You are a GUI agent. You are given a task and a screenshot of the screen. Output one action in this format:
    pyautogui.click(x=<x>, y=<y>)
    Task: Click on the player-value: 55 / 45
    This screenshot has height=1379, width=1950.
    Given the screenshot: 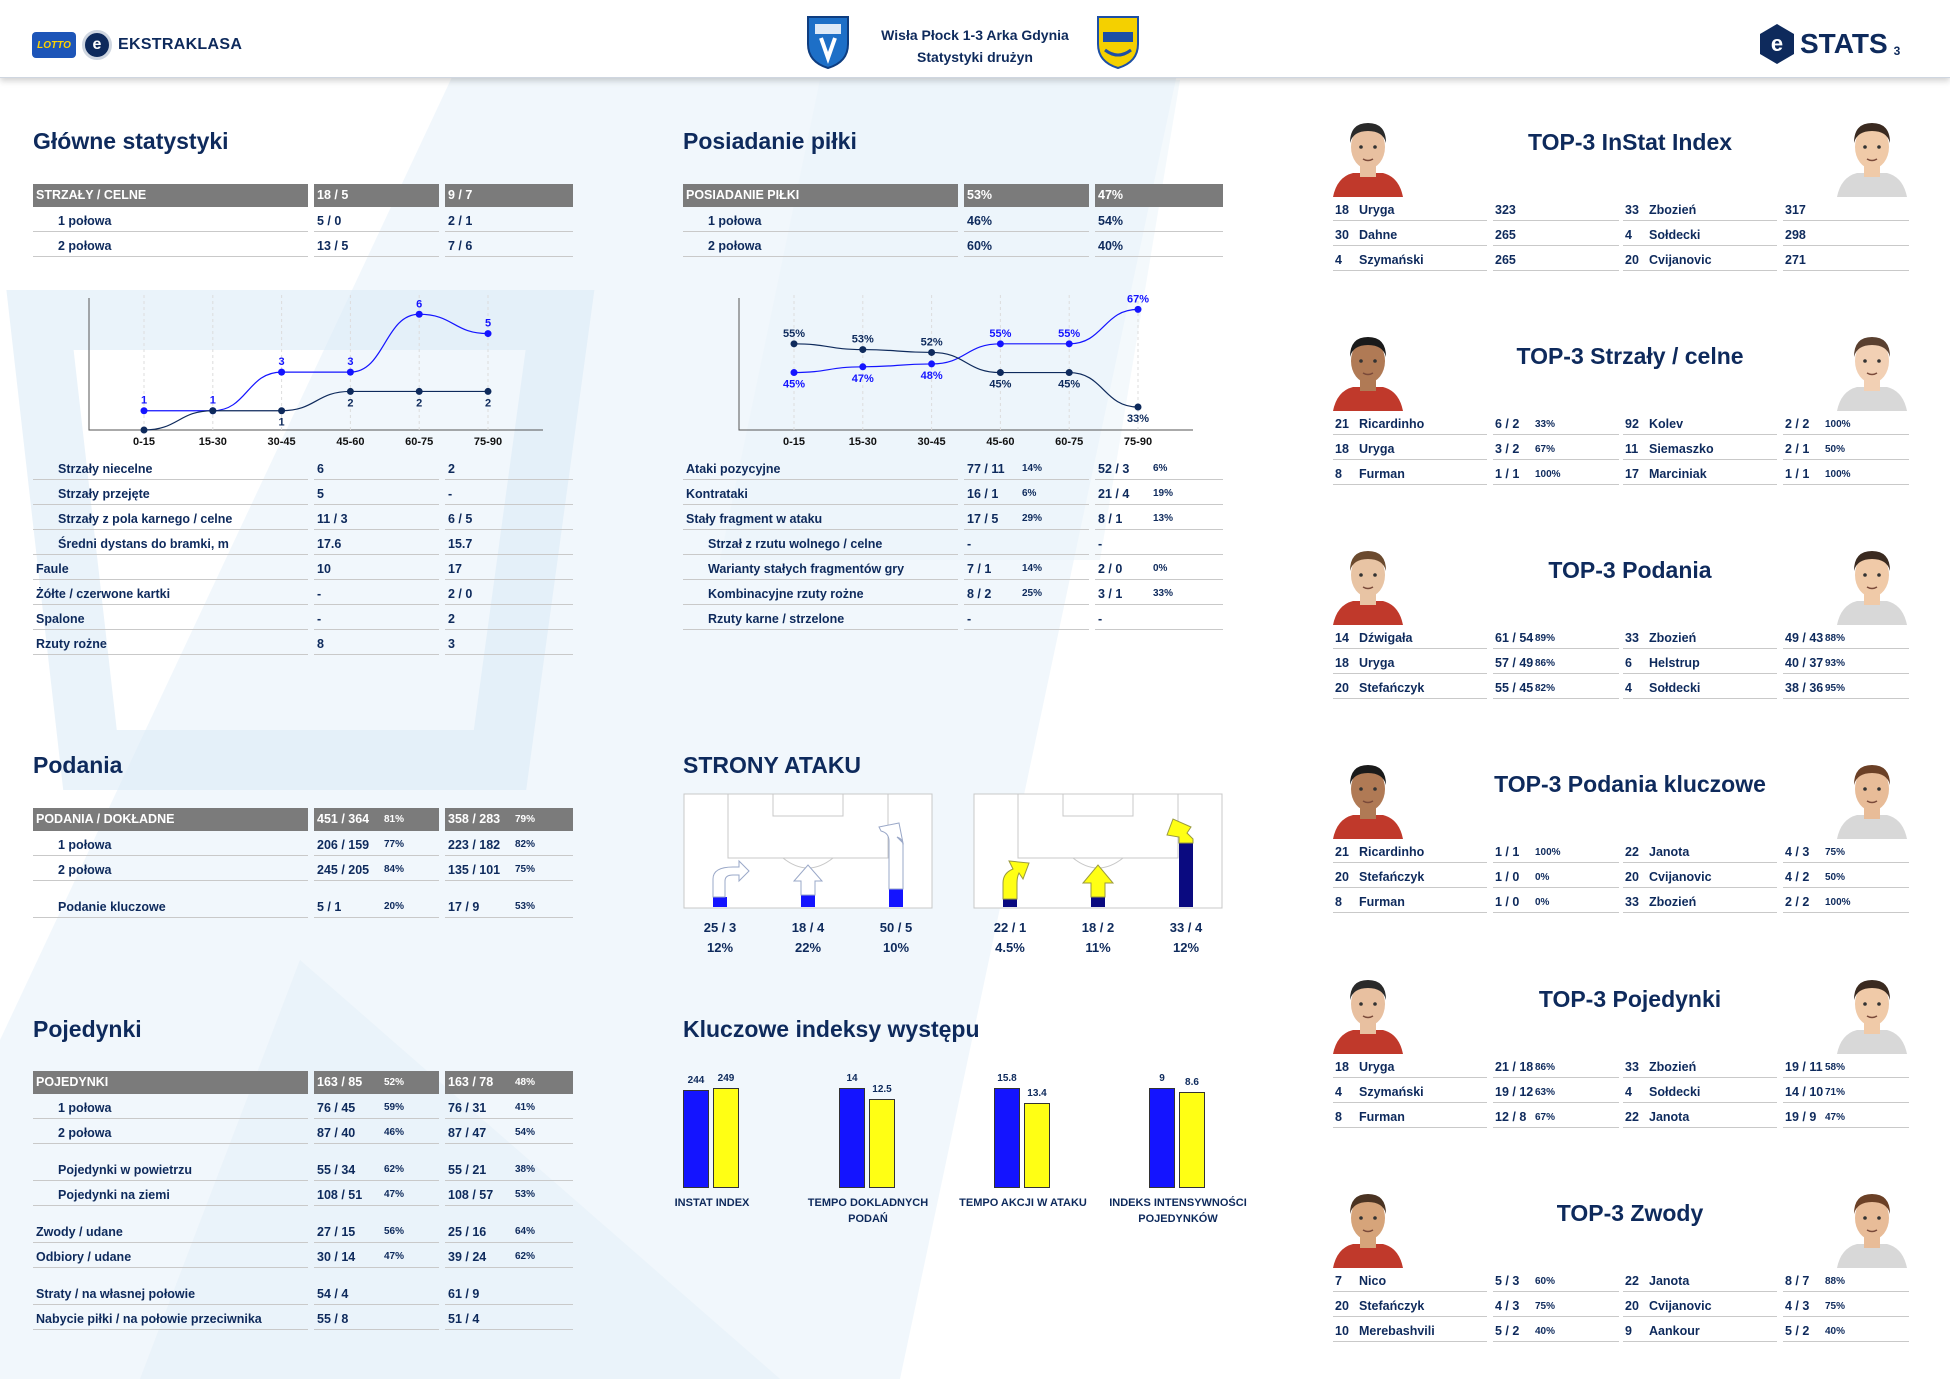 What is the action you would take?
    pyautogui.click(x=1514, y=688)
    